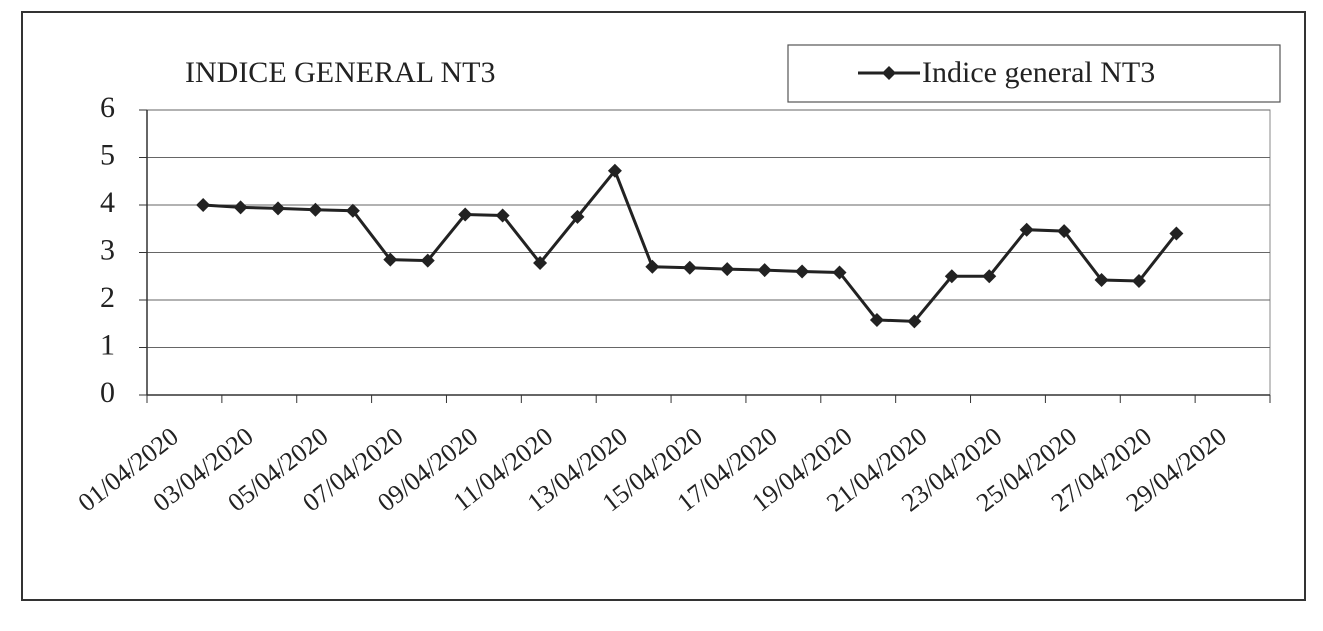  What do you see at coordinates (1038, 72) in the screenshot?
I see `legend-label: Indice general NT3` at bounding box center [1038, 72].